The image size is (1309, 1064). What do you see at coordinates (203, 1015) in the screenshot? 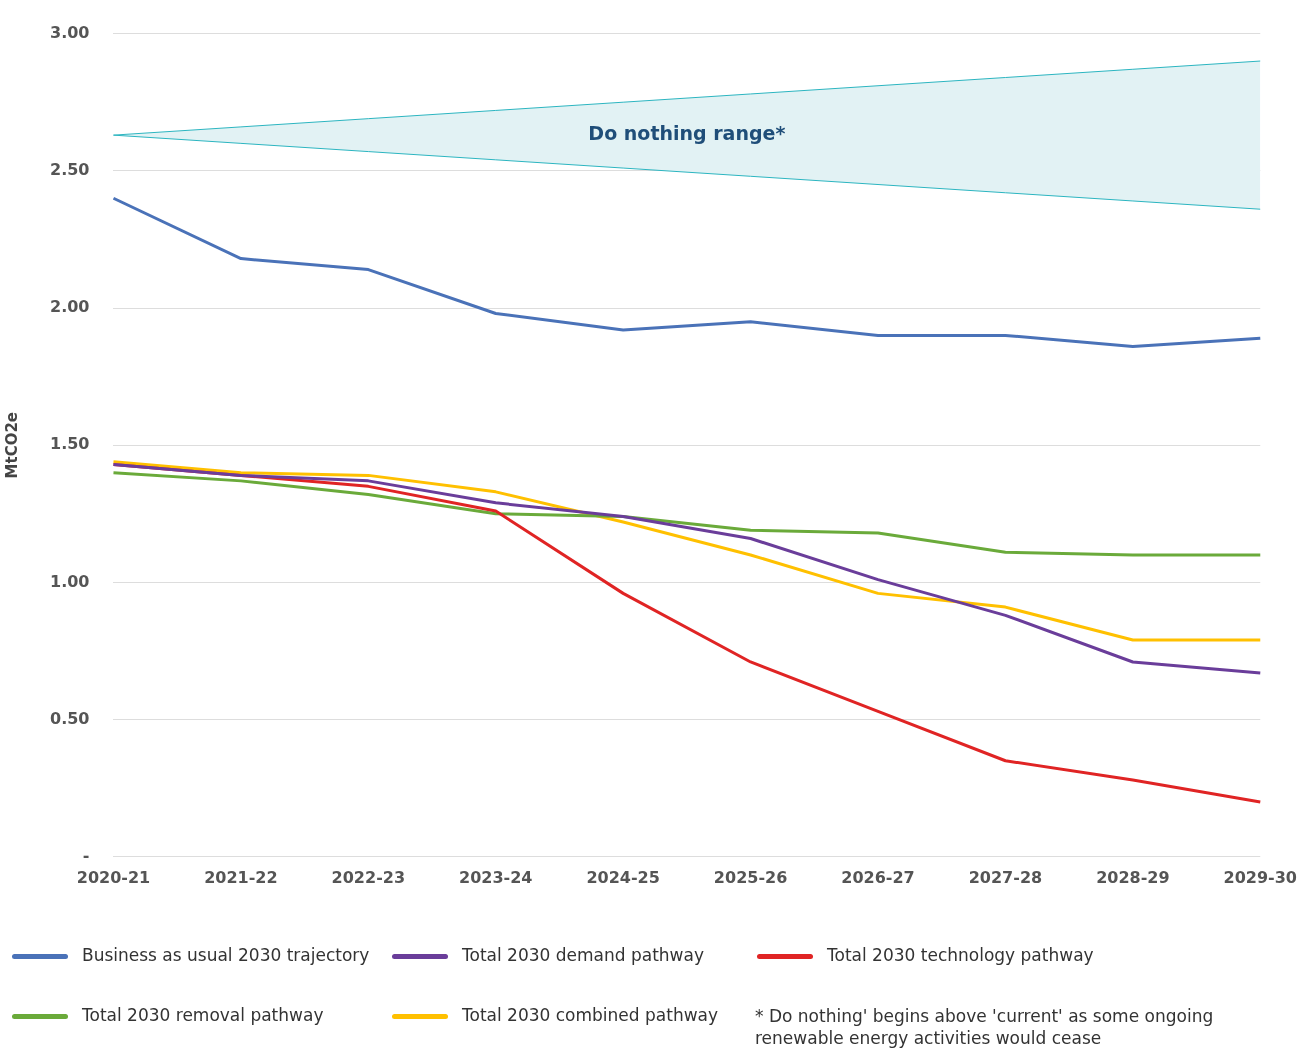
I see `legend-label: Total 2030 removal pathway` at bounding box center [203, 1015].